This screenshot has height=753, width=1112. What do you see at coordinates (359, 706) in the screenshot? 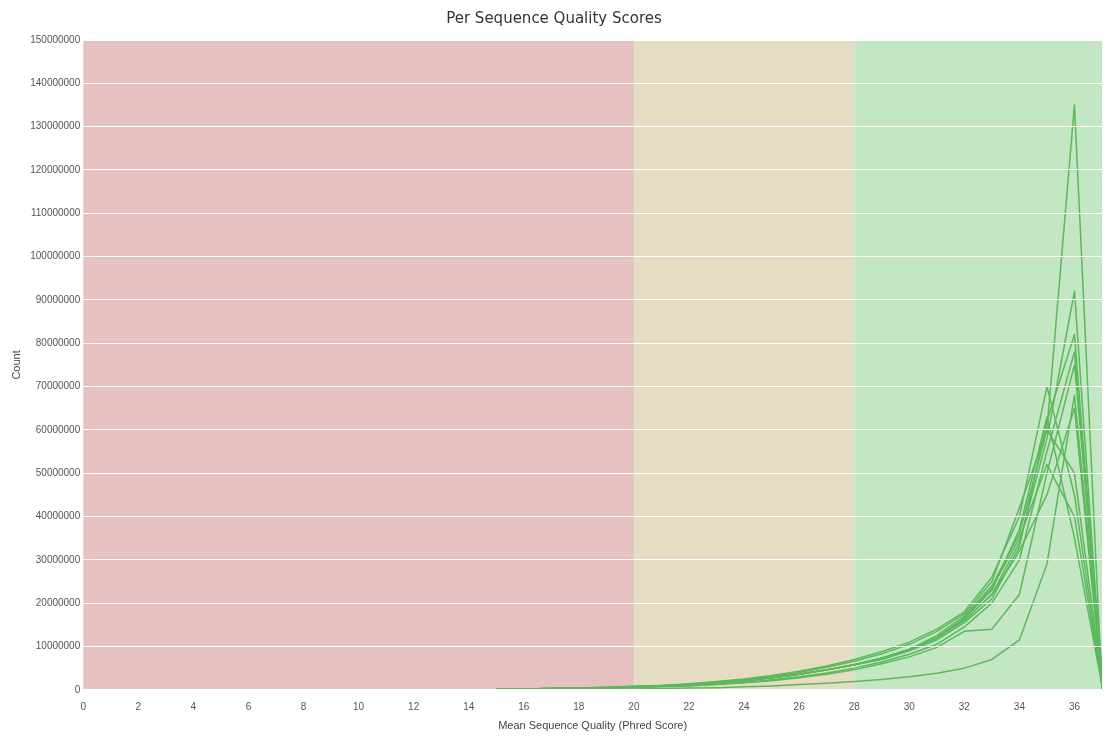
I see `x-tick-label: 10` at bounding box center [359, 706].